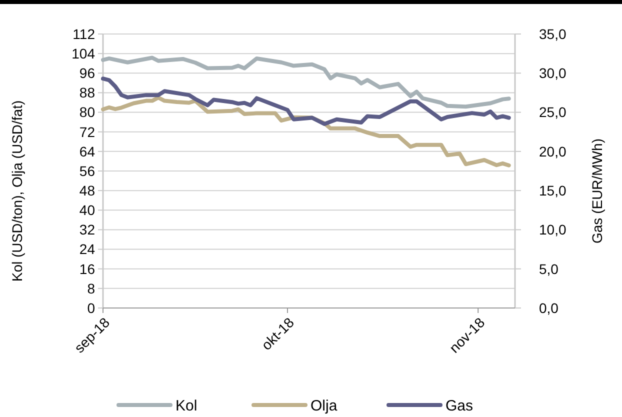 The image size is (622, 417). What do you see at coordinates (549, 308) in the screenshot?
I see `y2-tick-label: 0,0` at bounding box center [549, 308].